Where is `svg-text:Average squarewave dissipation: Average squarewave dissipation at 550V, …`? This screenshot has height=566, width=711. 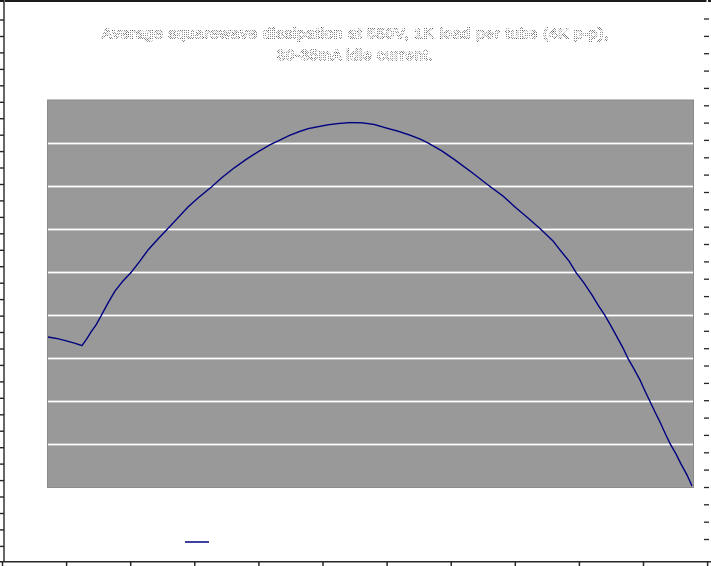
svg-text:Average squarewave dissipation: Average squarewave dissipation at 550V, … is located at coordinates (355, 34).